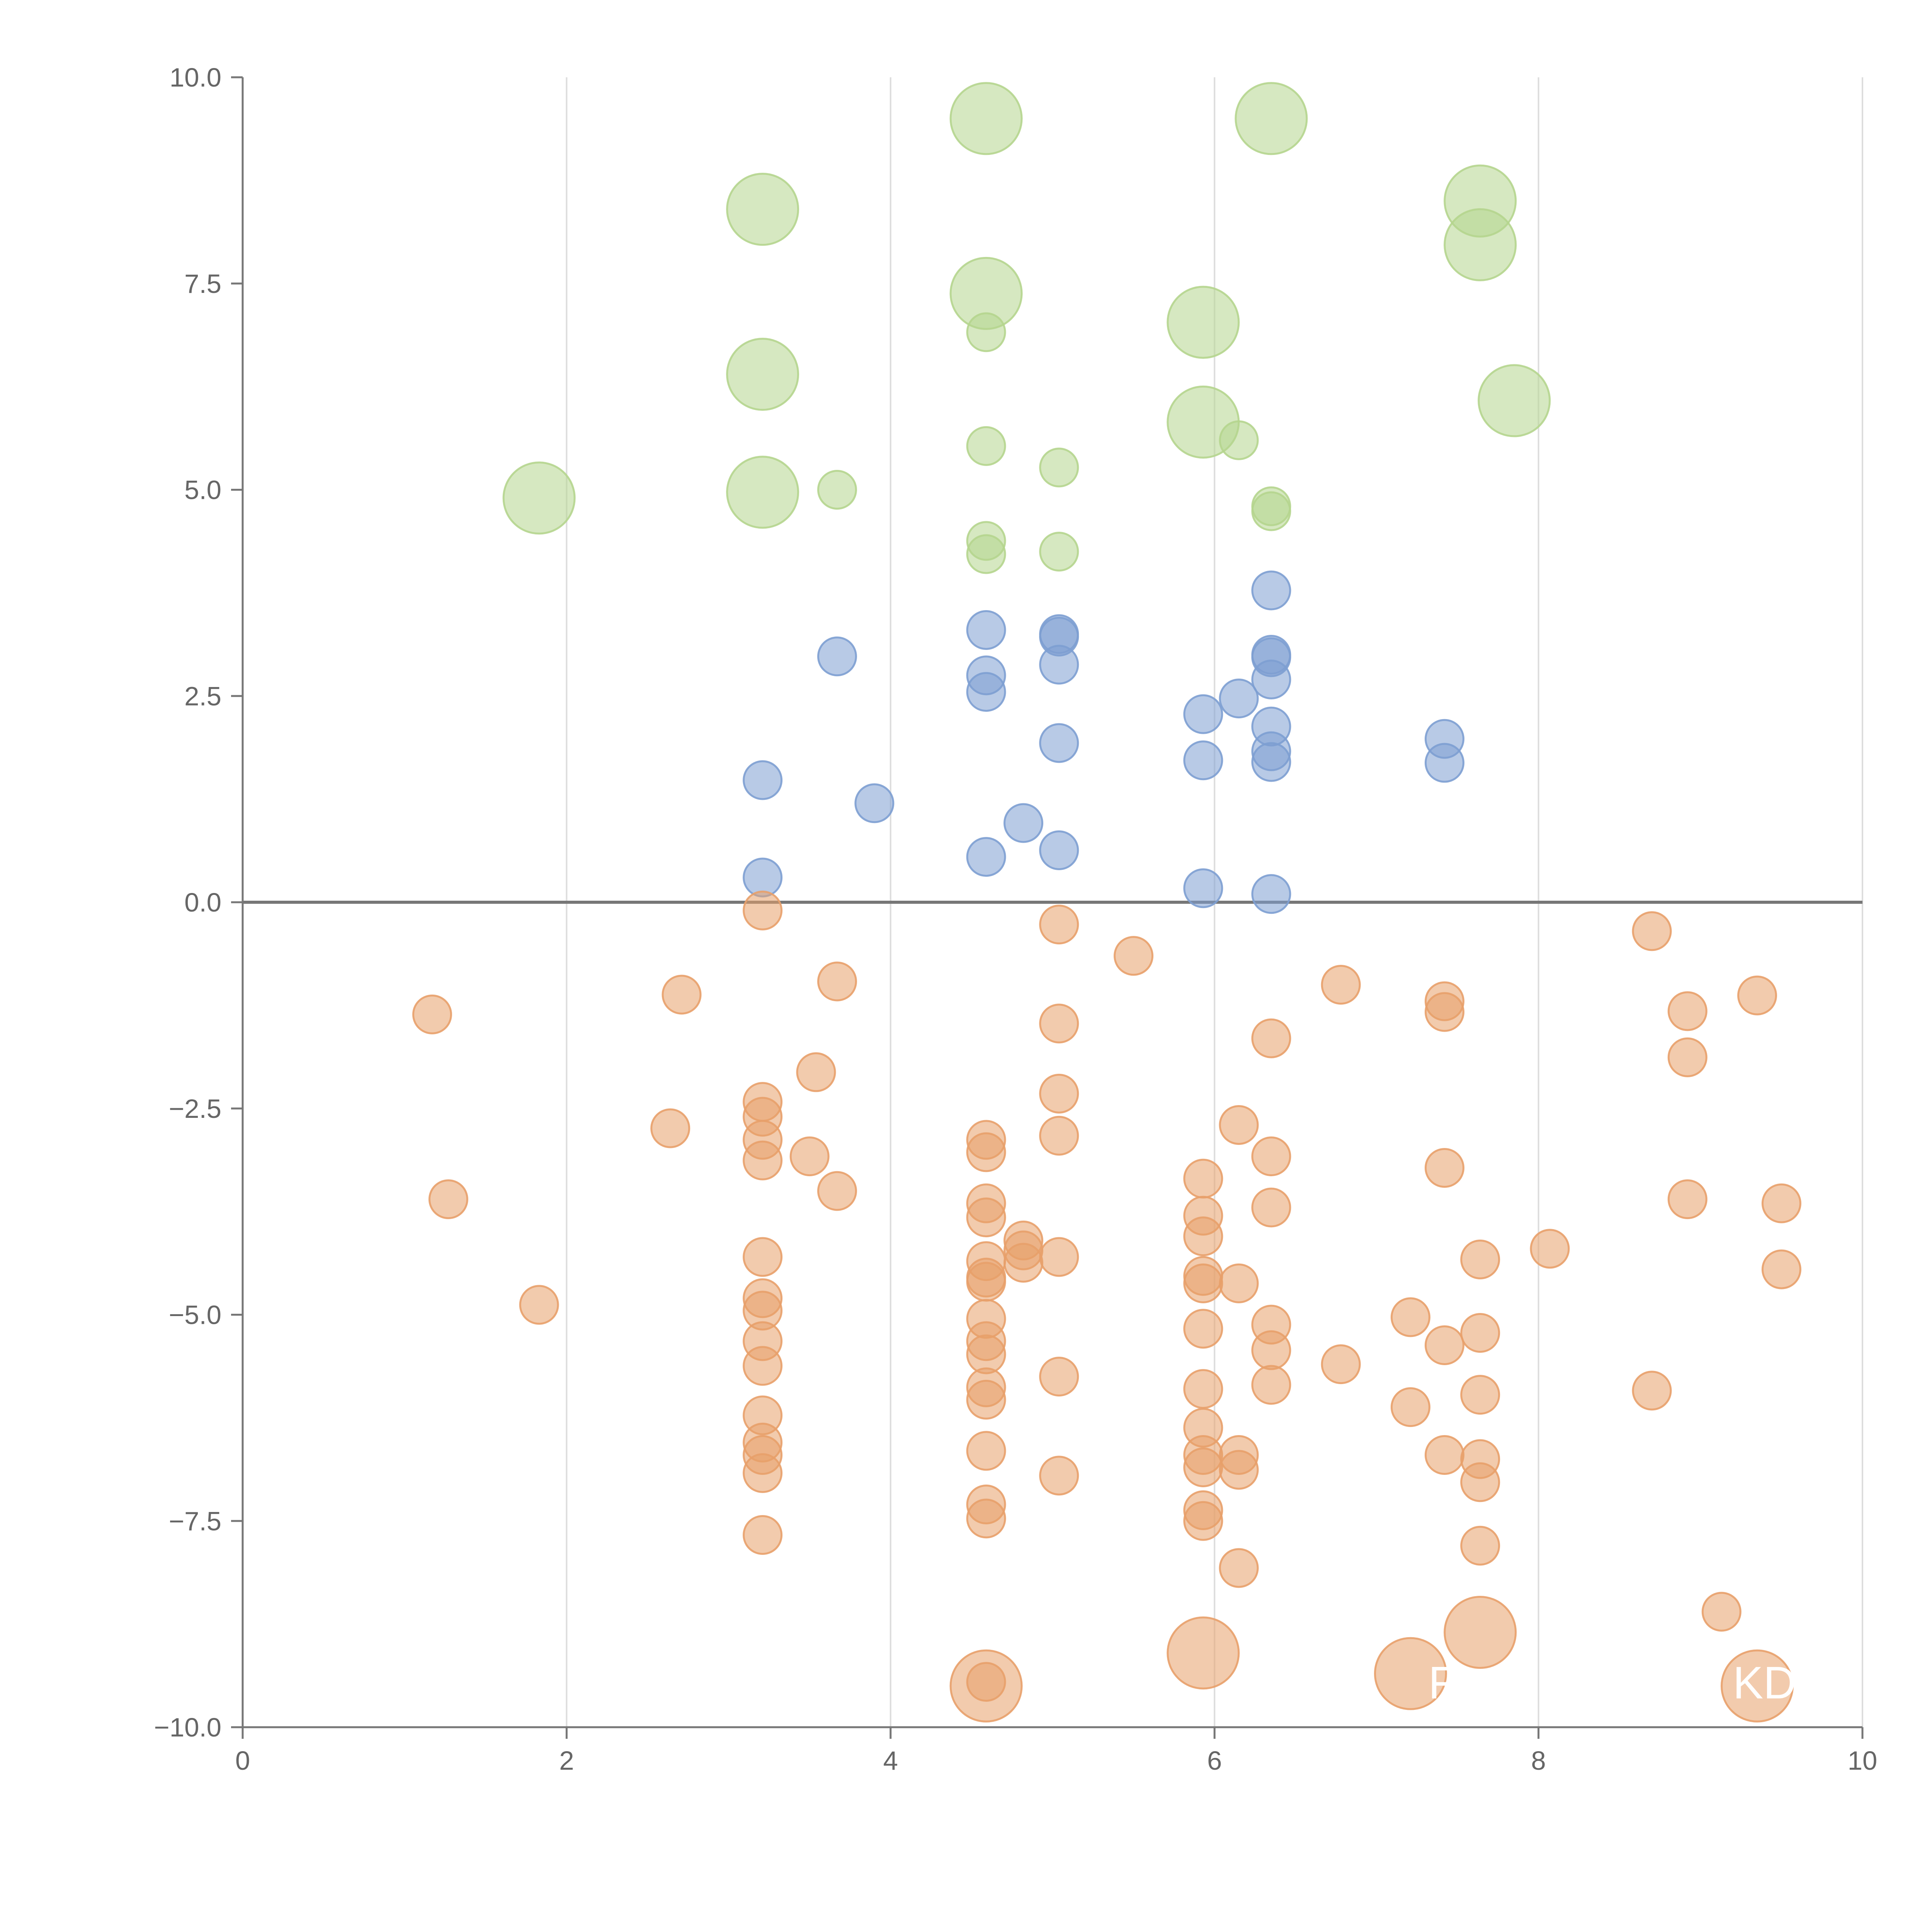  What do you see at coordinates (567, 1761) in the screenshot?
I see `x-tick-label: 2` at bounding box center [567, 1761].